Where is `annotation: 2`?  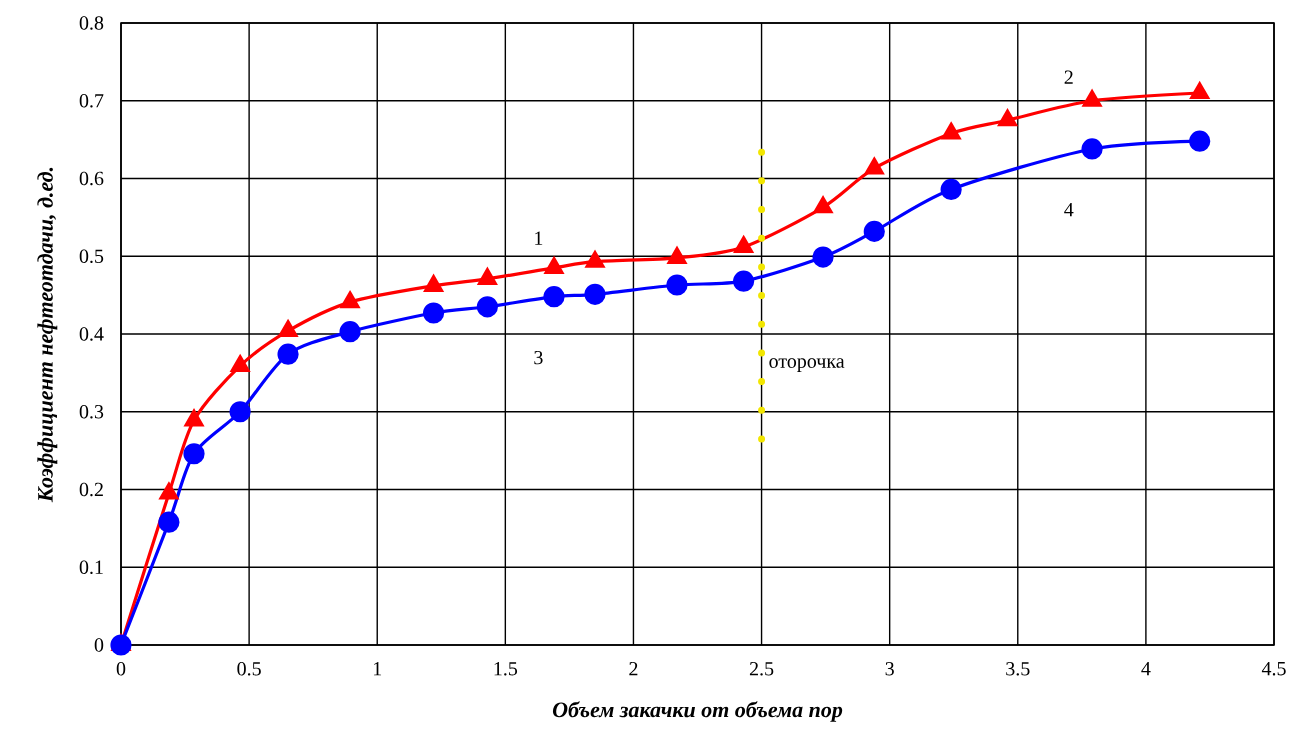 annotation: 2 is located at coordinates (1068, 77).